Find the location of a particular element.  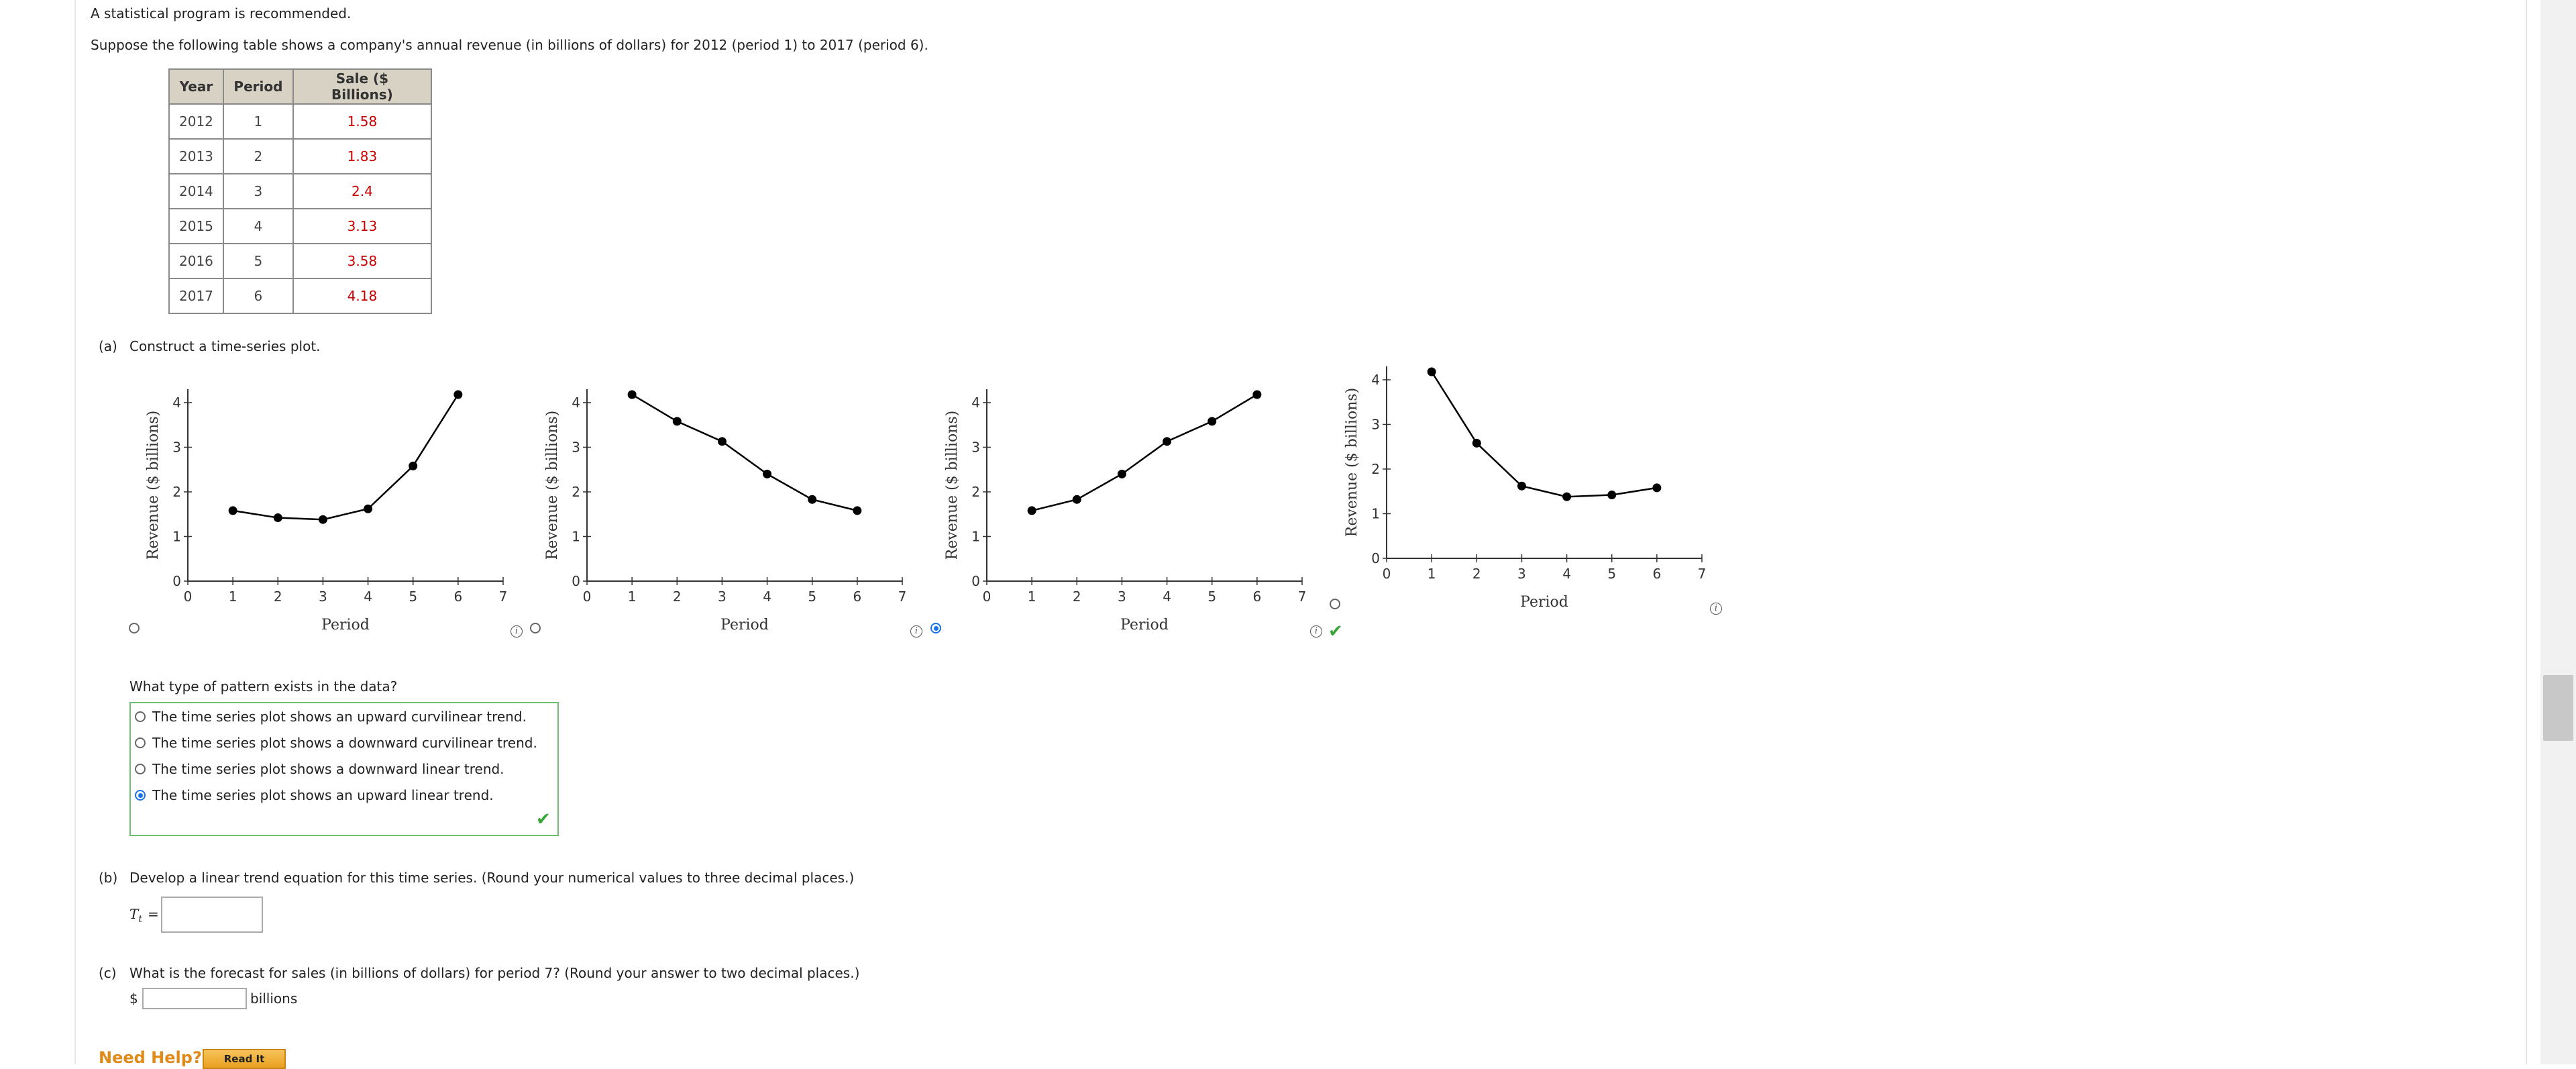

part-a-label: (a) is located at coordinates (108, 346).